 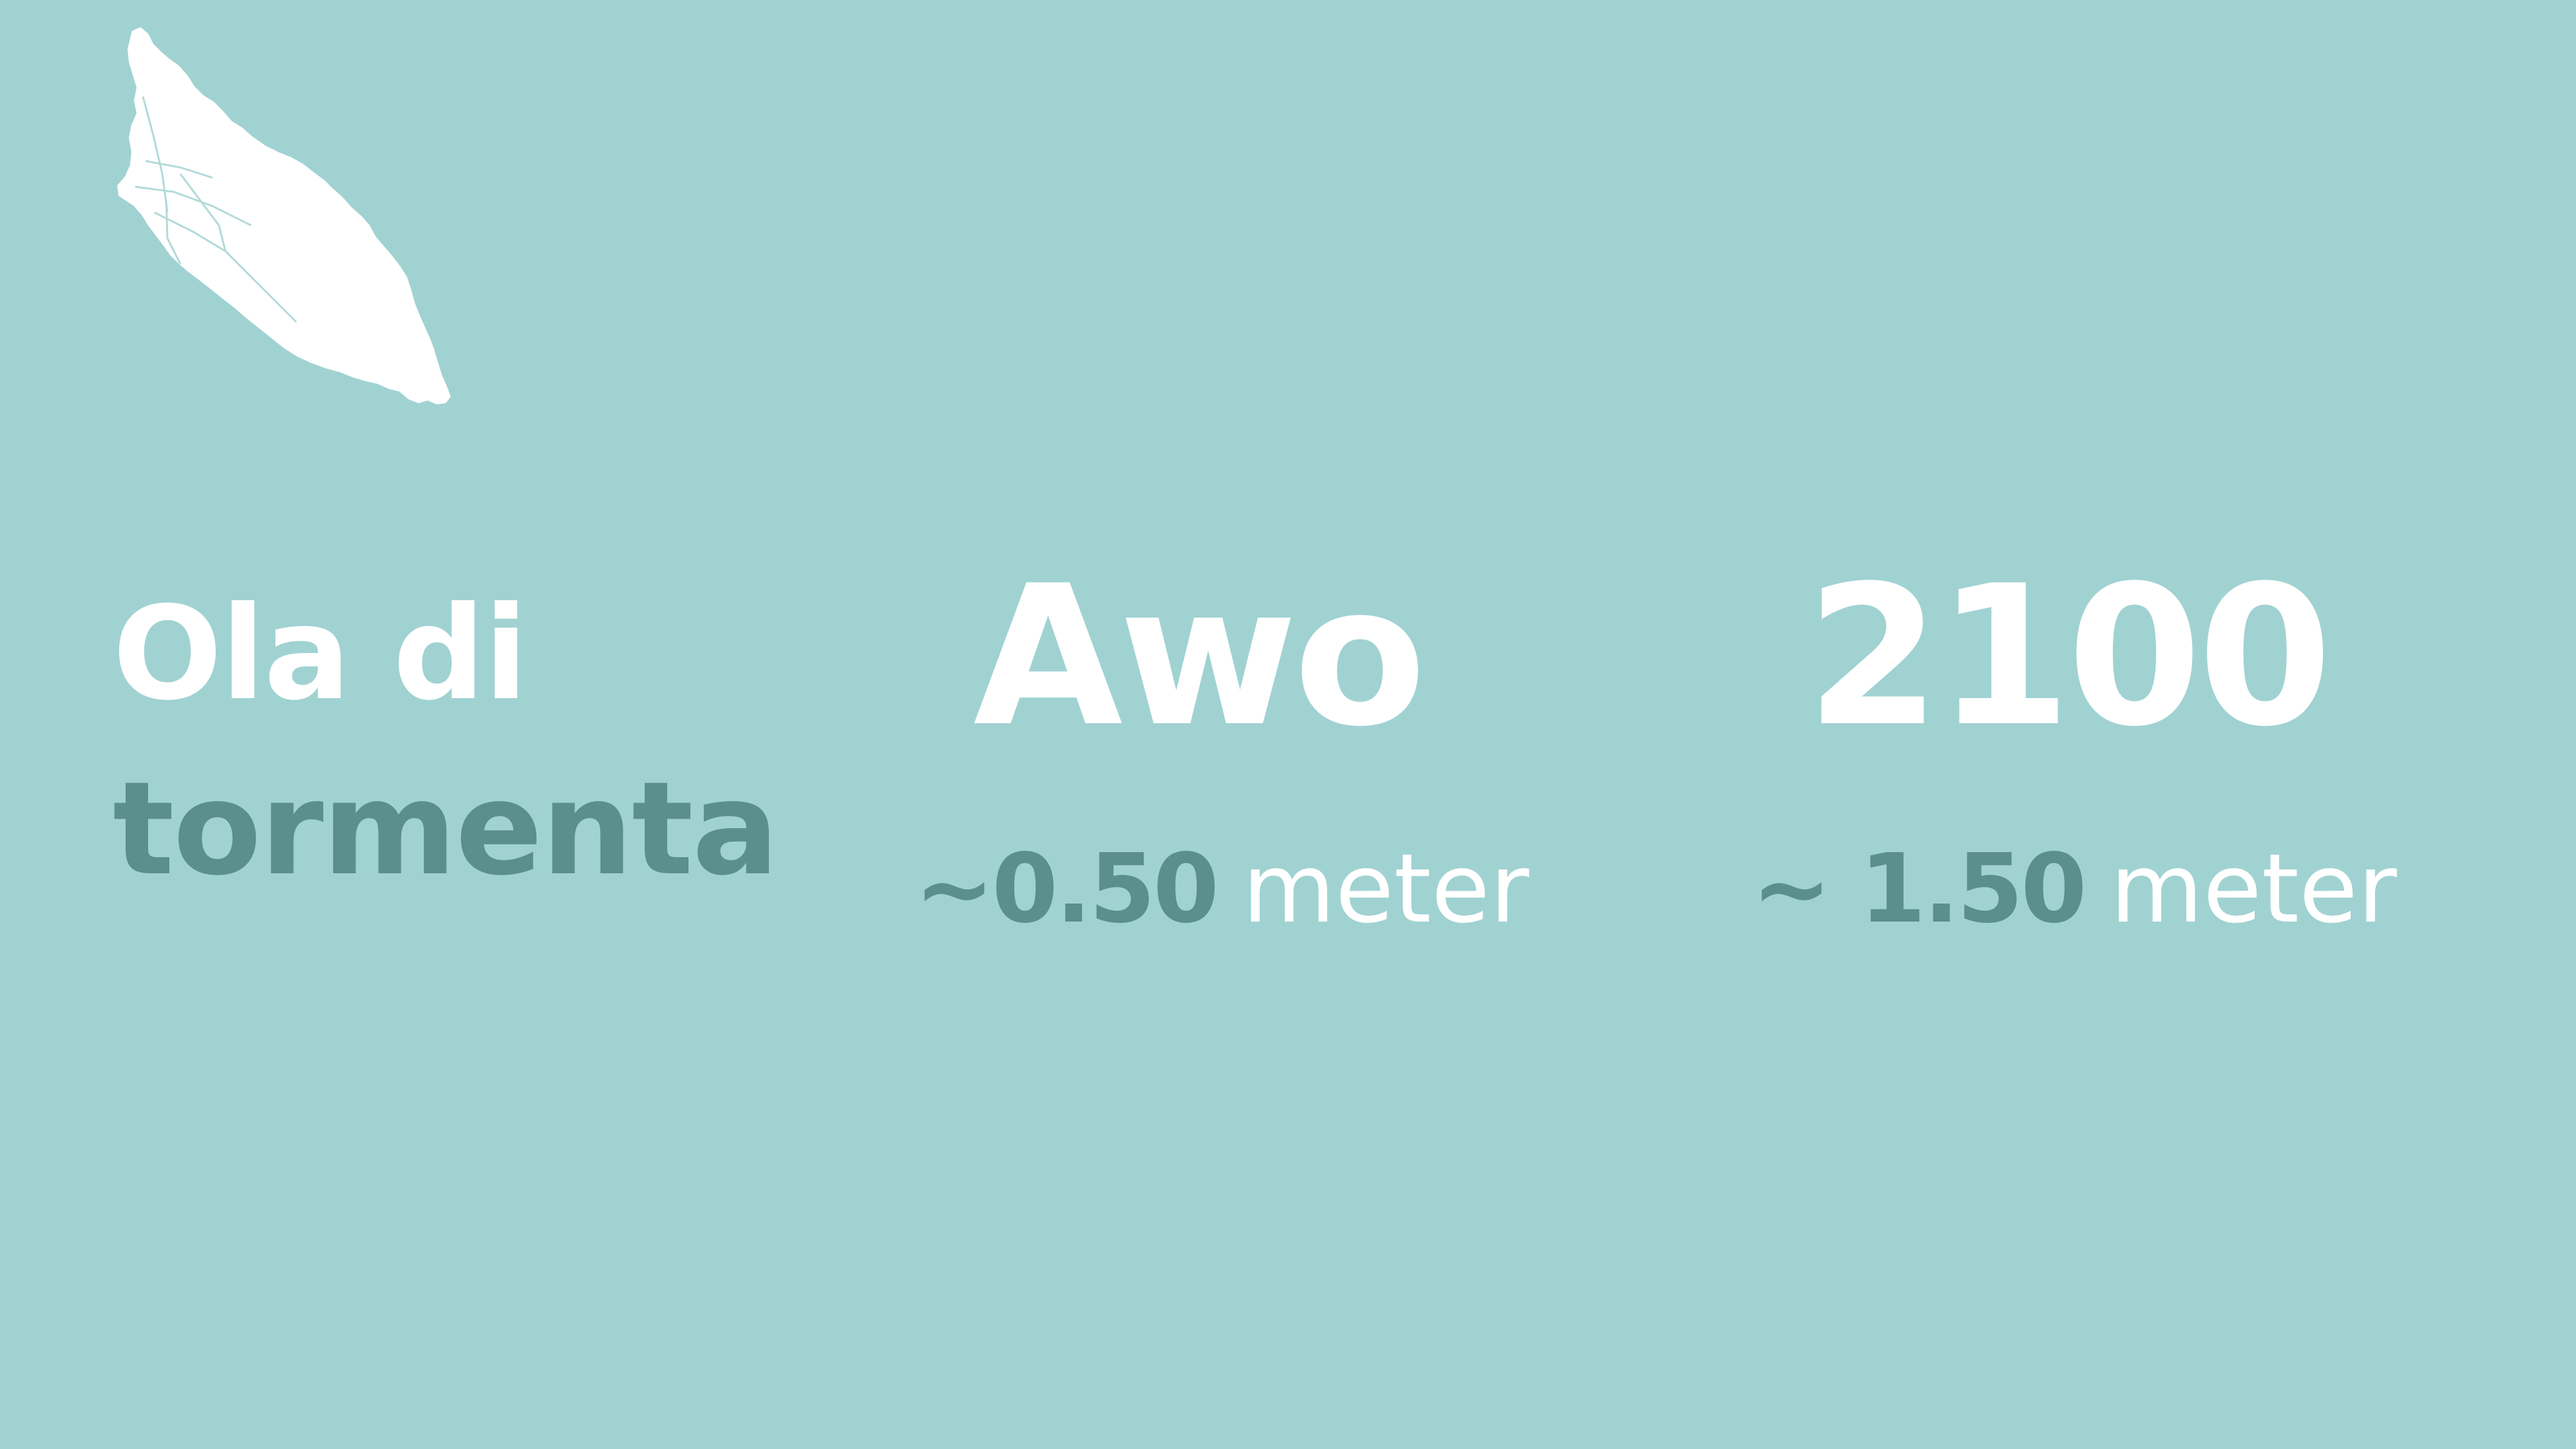 What do you see at coordinates (1973, 888) in the screenshot?
I see `future-value: 1.50` at bounding box center [1973, 888].